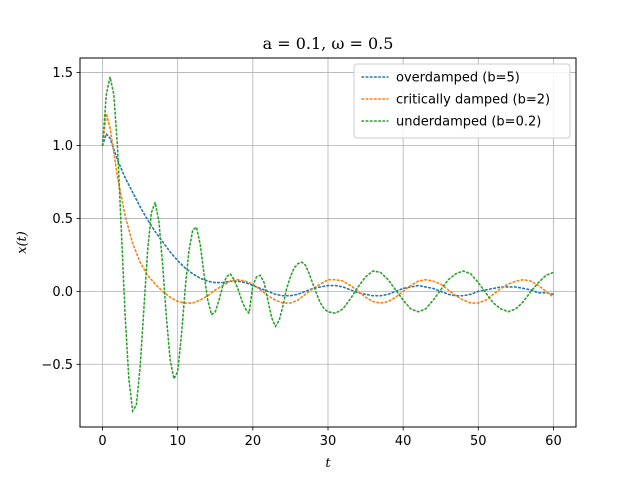 The width and height of the screenshot is (640, 480). What do you see at coordinates (22, 242) in the screenshot?
I see `y-axis-label: x(t)` at bounding box center [22, 242].